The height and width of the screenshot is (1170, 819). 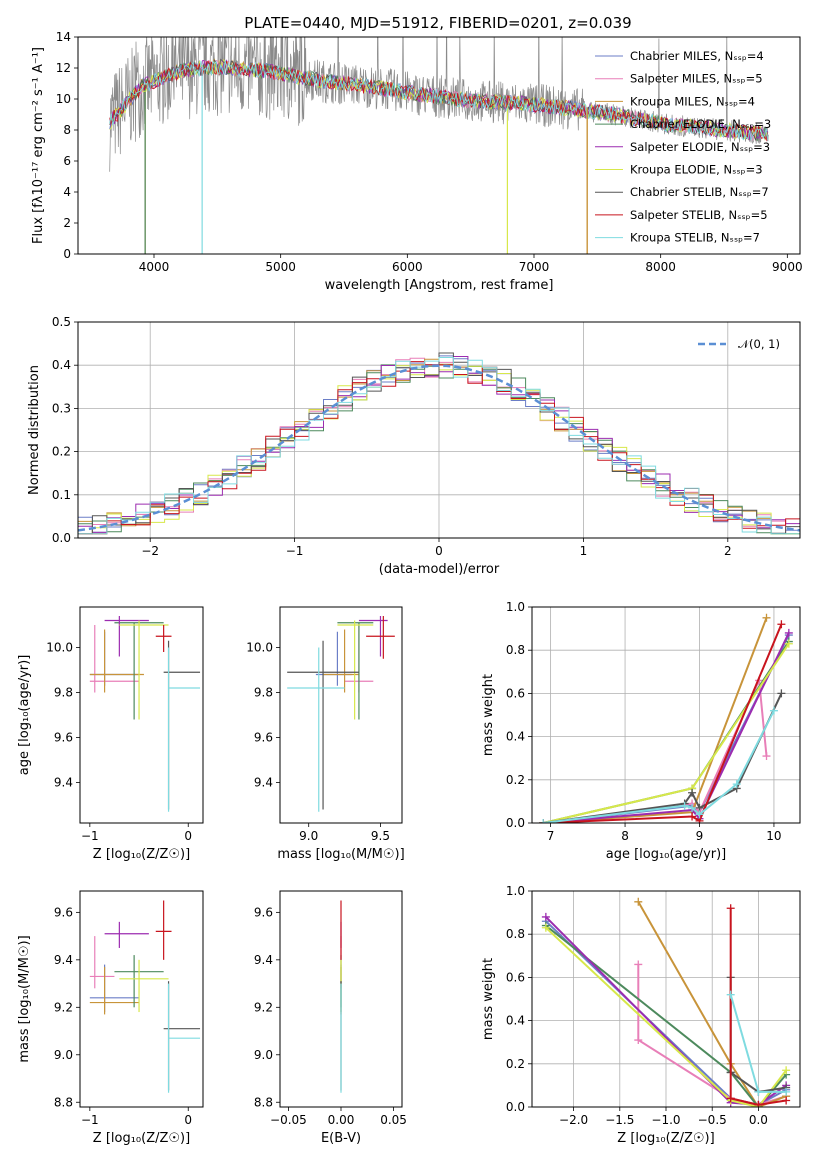 What do you see at coordinates (263, 1102) in the screenshot?
I see `y-tick-label: 8.8` at bounding box center [263, 1102].